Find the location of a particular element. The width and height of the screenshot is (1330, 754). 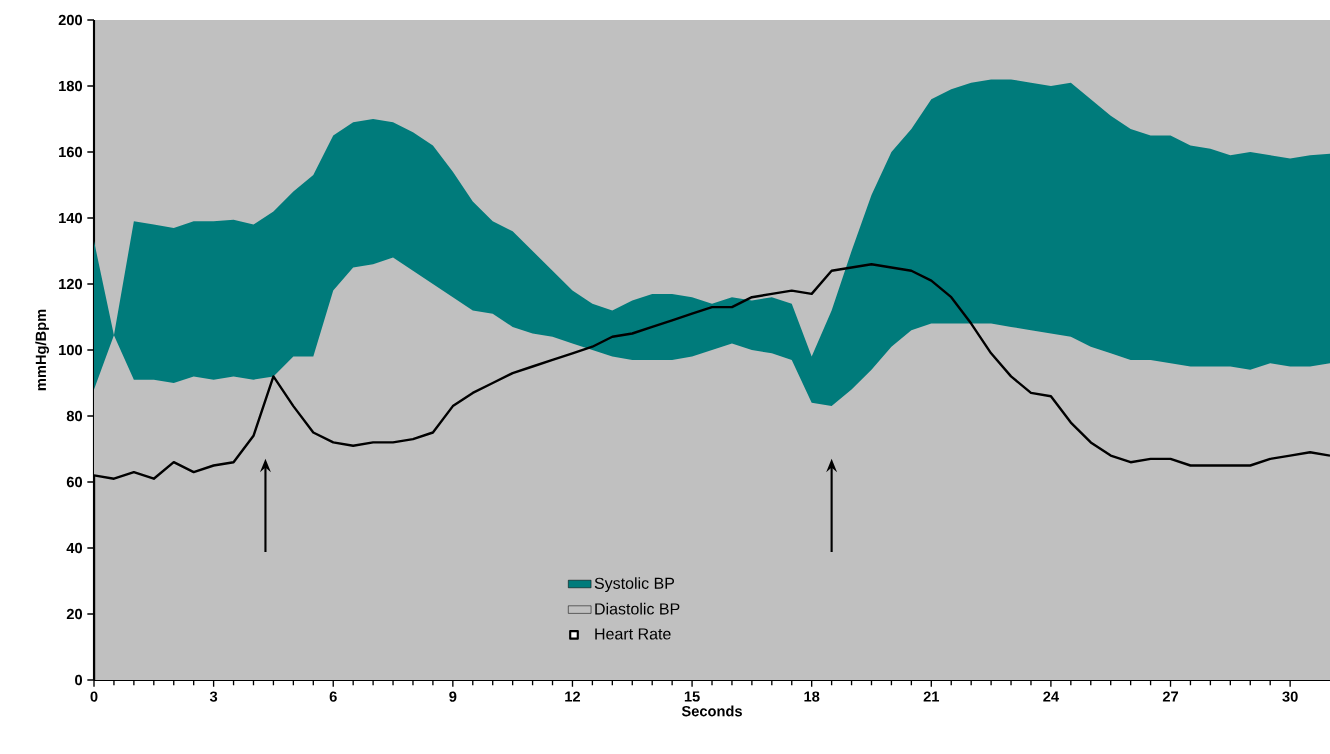

x-tick-label: 21 is located at coordinates (931, 696).